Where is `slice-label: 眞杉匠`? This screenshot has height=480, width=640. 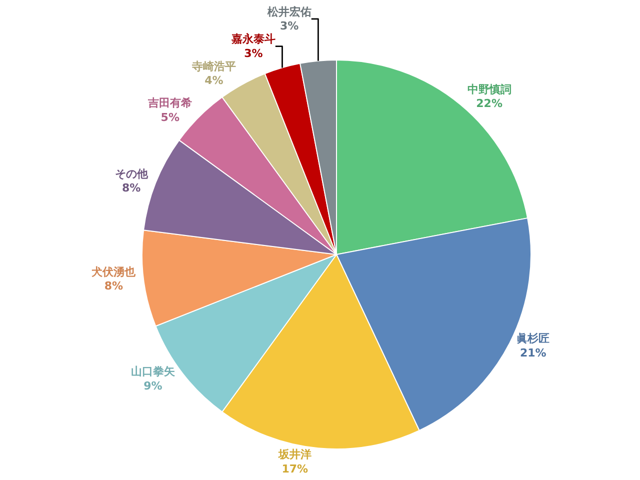
slice-label: 眞杉匠 is located at coordinates (533, 338).